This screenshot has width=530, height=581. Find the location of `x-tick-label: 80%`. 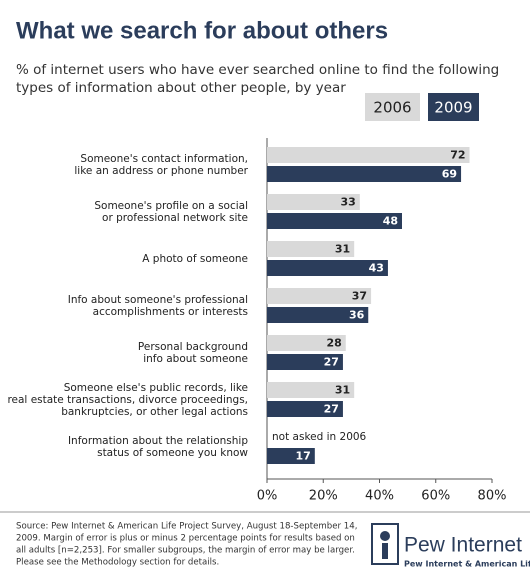

x-tick-label: 80% is located at coordinates (492, 496).